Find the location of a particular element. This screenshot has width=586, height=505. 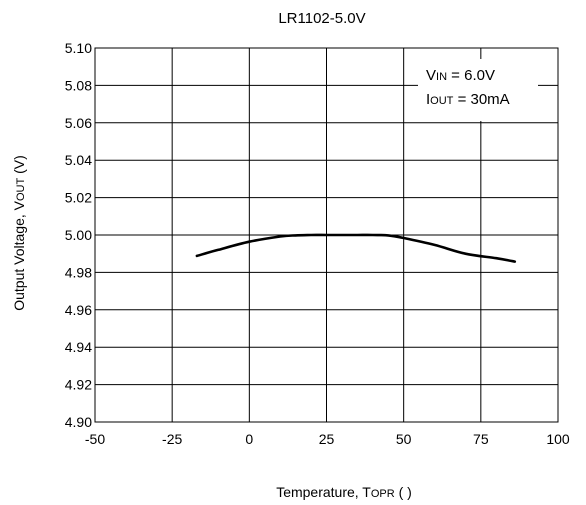

y-axis-label-sub: OUT is located at coordinates (21, 190).